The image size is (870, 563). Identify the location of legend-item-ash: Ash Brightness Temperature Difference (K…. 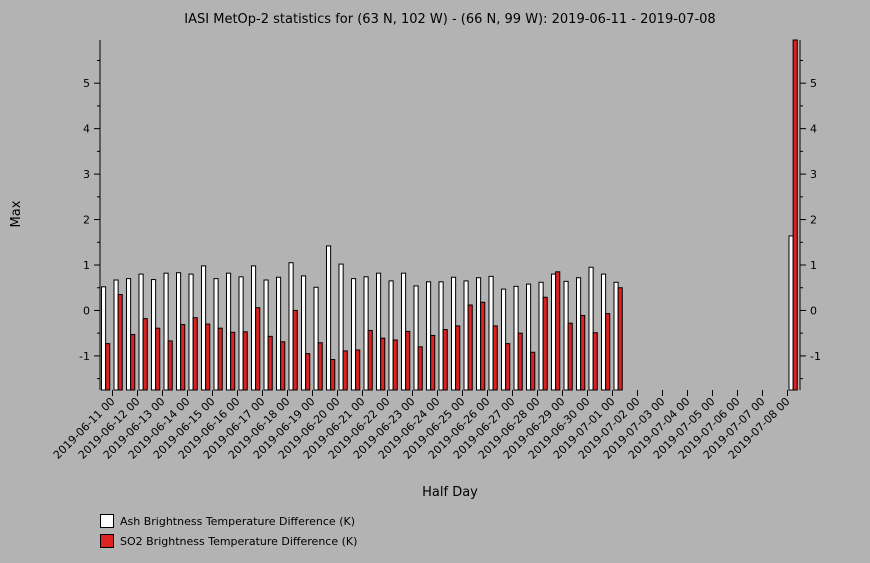
(227, 521).